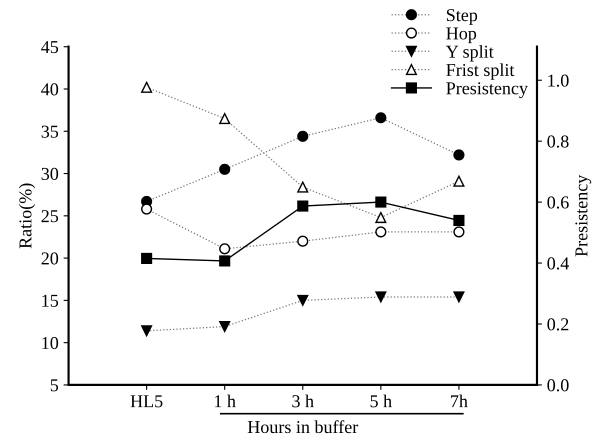 Image resolution: width=596 pixels, height=445 pixels. What do you see at coordinates (558, 202) in the screenshot?
I see `y2-tick-label: 0.6` at bounding box center [558, 202].